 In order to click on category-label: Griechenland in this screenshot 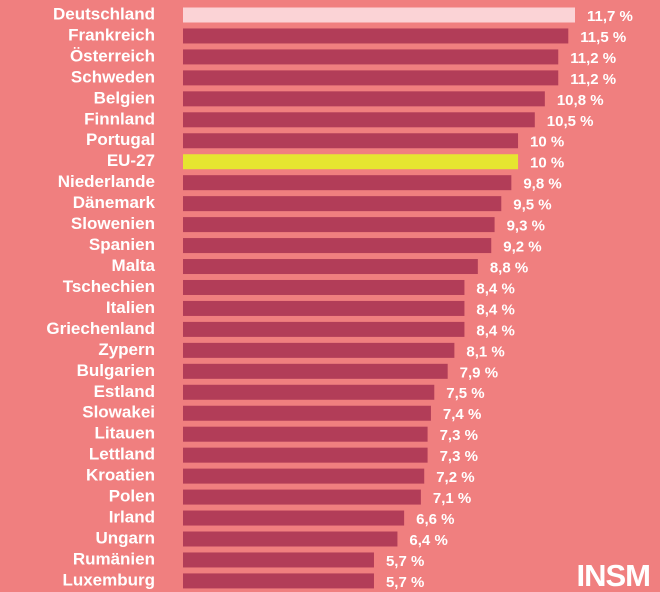, I will do `click(100, 328)`.